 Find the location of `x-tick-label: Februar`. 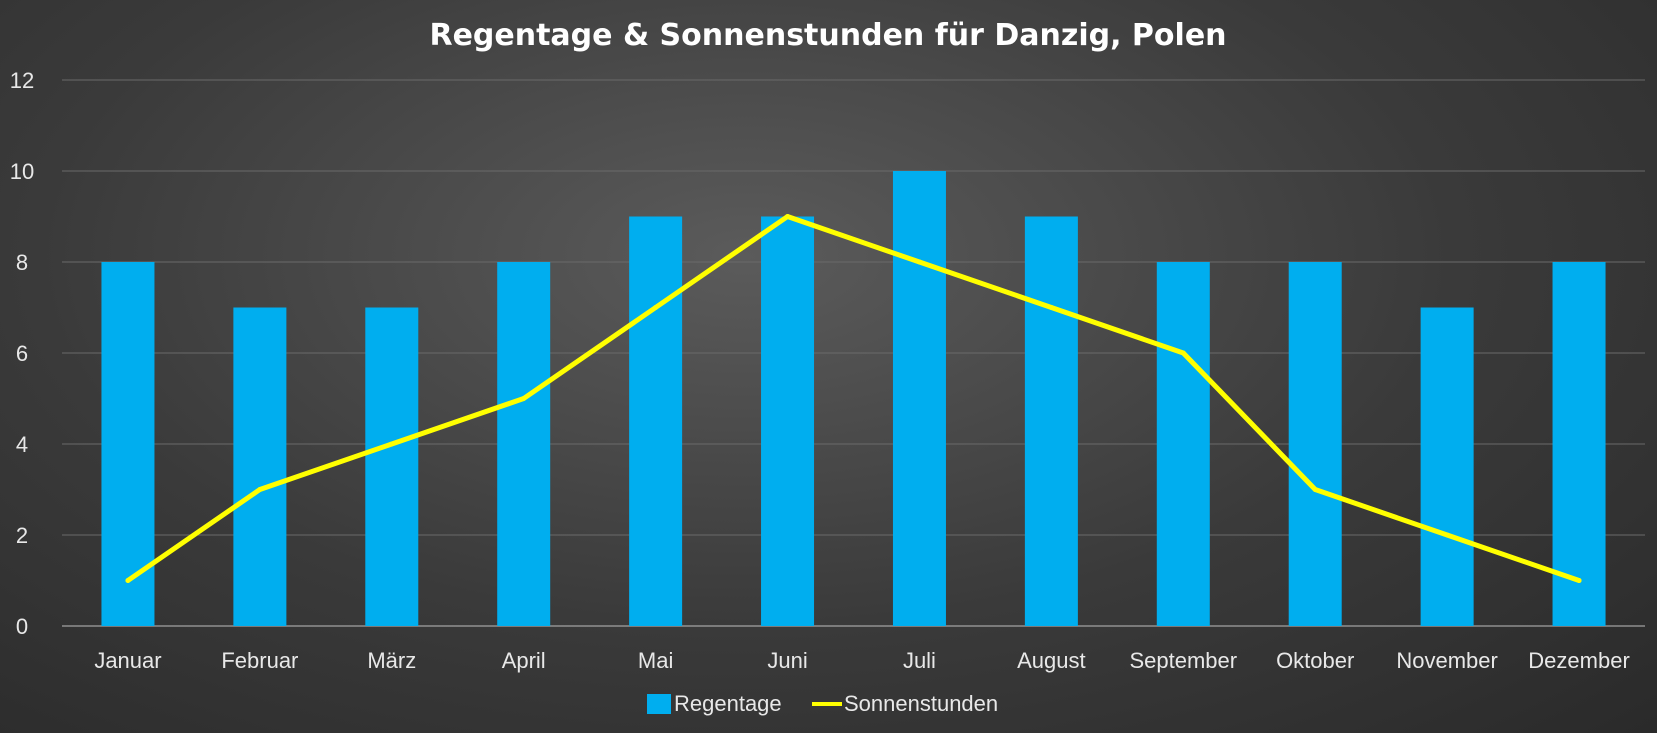

x-tick-label: Februar is located at coordinates (259, 660).